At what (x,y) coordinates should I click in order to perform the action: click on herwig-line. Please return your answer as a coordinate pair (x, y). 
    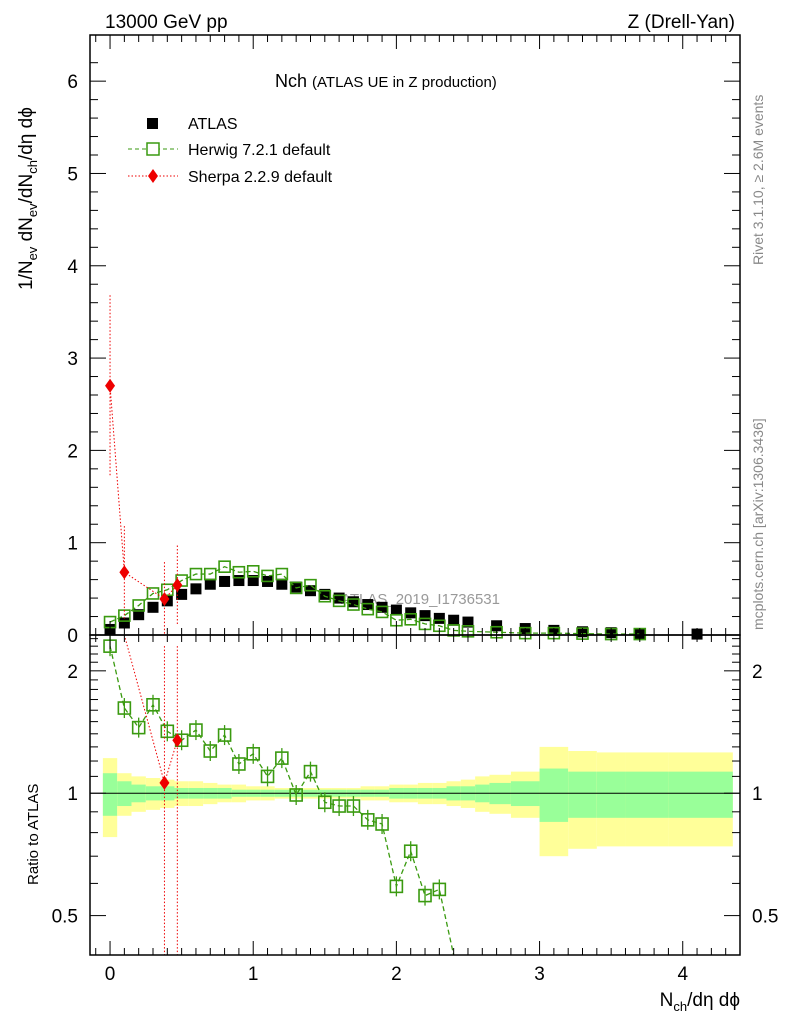
    Looking at the image, I should click on (374, 600).